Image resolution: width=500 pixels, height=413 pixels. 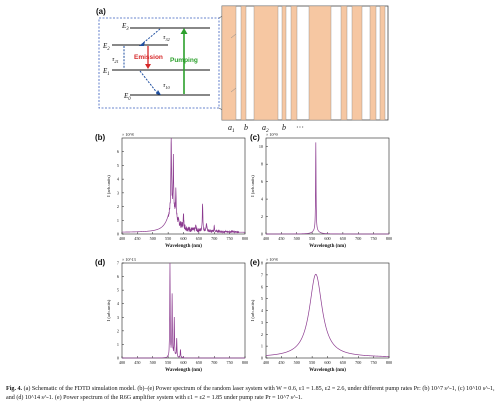 I want to click on lifetime-tau10: τ10, so click(x=167, y=86).